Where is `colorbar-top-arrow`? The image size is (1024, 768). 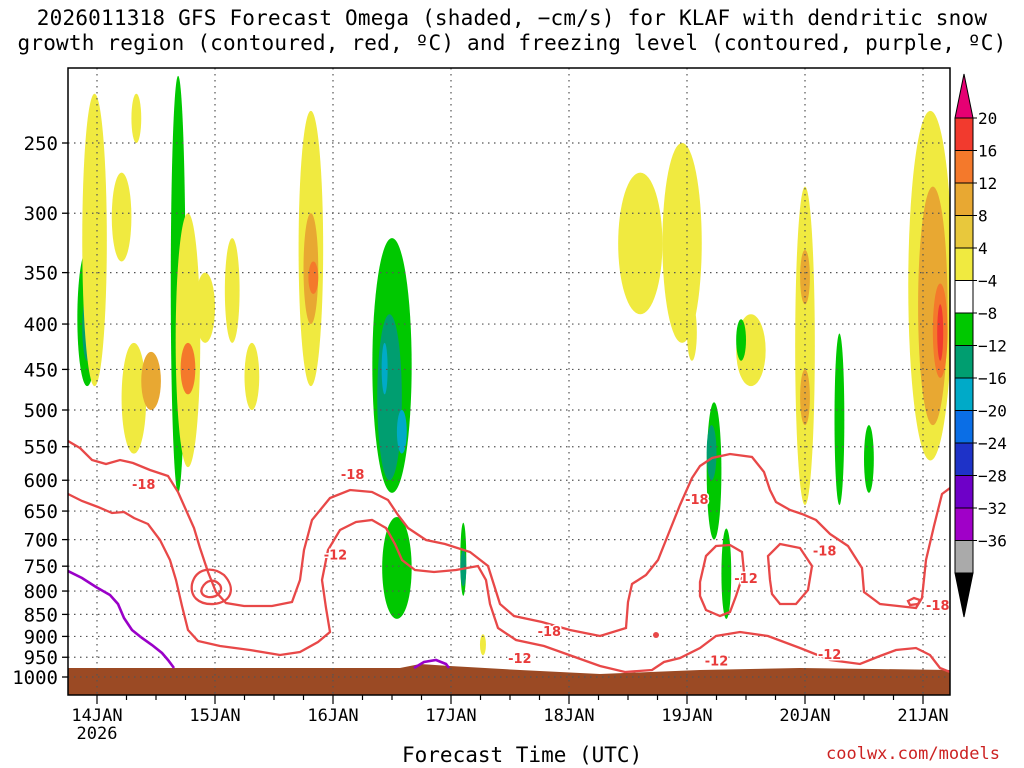
colorbar-top-arrow is located at coordinates (964, 96).